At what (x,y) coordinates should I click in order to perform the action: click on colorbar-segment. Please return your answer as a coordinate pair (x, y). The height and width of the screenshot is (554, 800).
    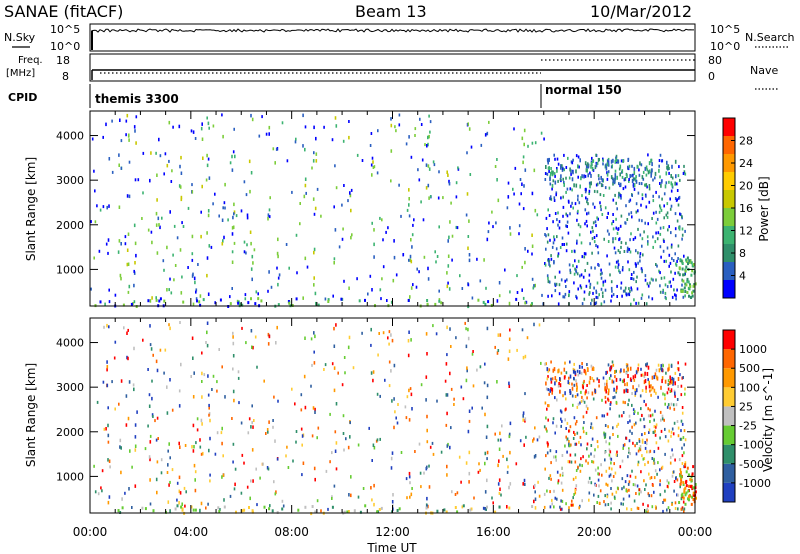
    Looking at the image, I should click on (729, 145).